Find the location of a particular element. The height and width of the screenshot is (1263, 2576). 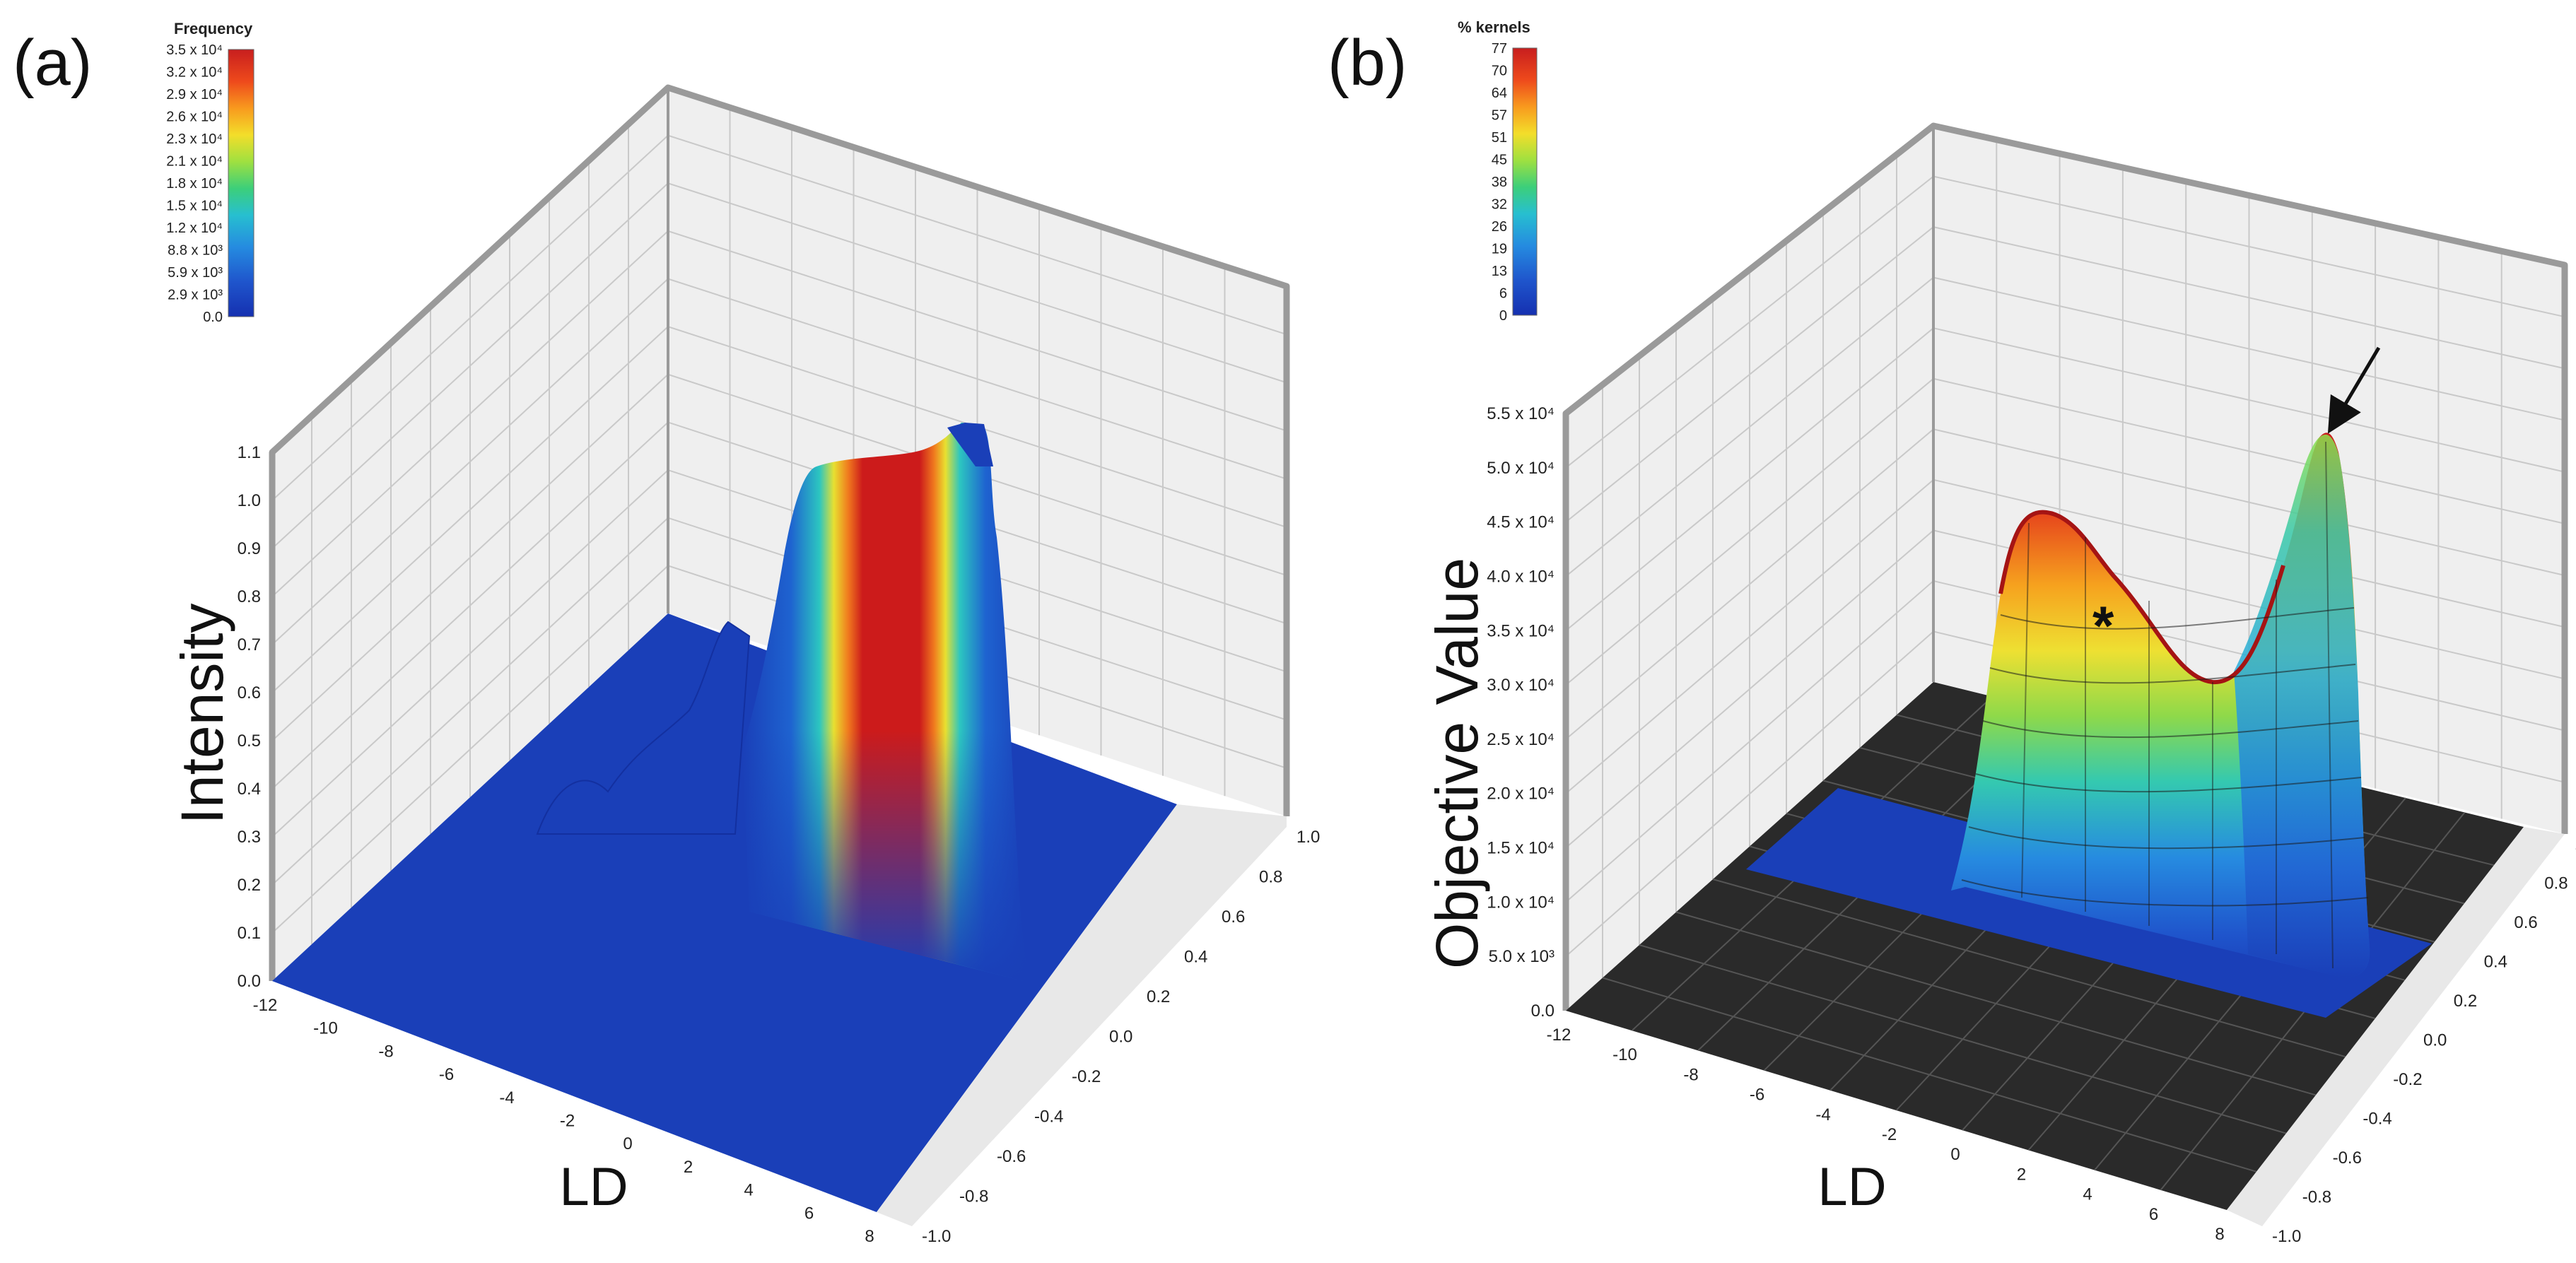

panel-a-letter: (a) is located at coordinates (53, 63).